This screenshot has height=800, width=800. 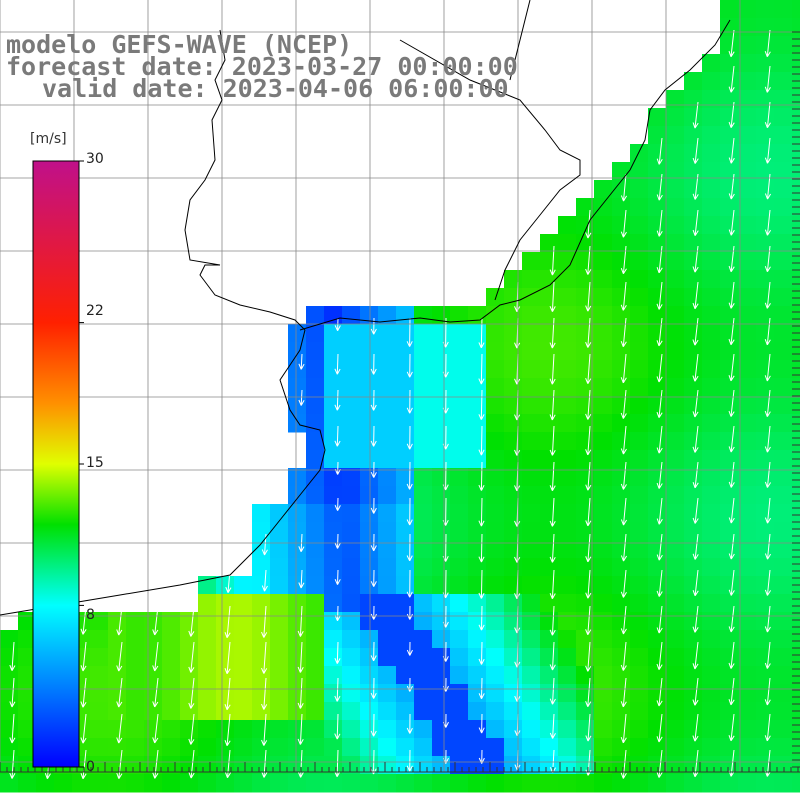 What do you see at coordinates (95, 311) in the screenshot?
I see `colorbar-tick-label: 22` at bounding box center [95, 311].